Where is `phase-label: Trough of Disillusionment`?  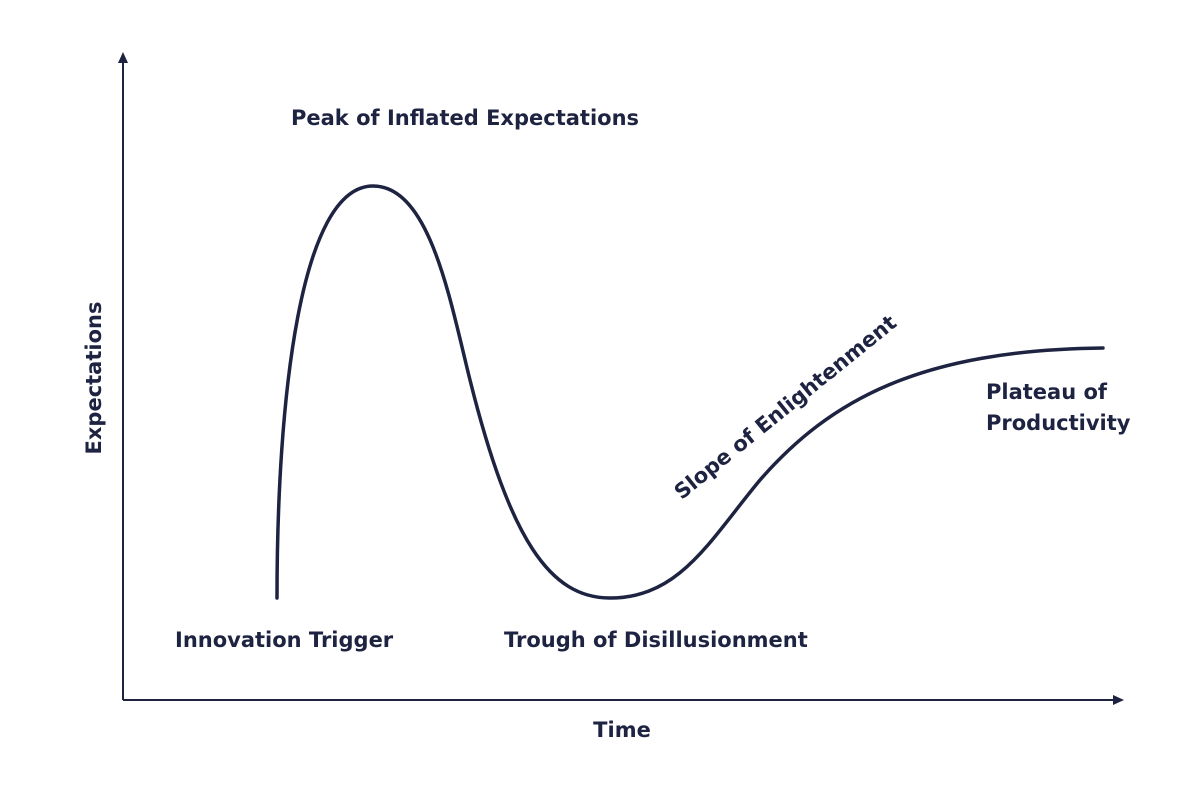
phase-label: Trough of Disillusionment is located at coordinates (656, 640).